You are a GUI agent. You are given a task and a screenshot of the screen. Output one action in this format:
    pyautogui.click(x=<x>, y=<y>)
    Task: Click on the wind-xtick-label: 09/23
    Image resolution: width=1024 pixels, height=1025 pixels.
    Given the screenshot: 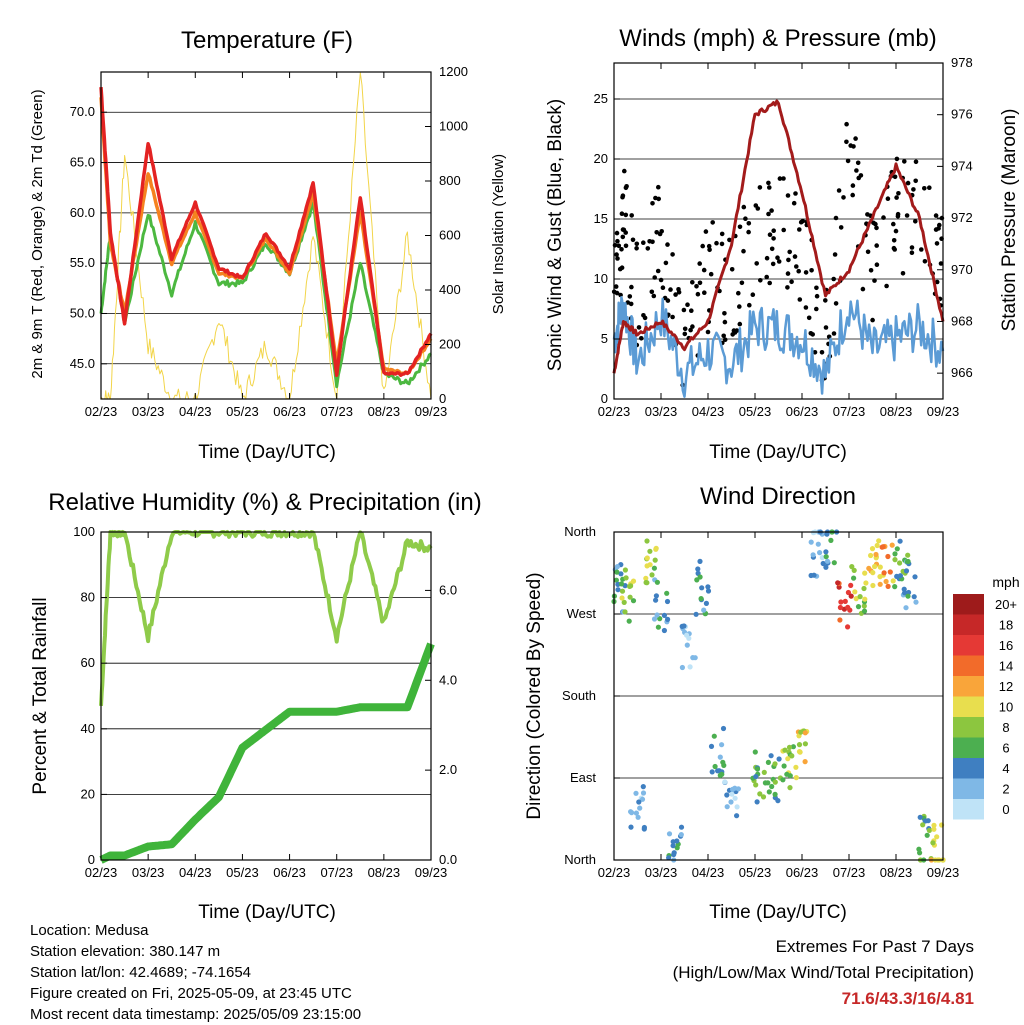 What is the action you would take?
    pyautogui.click(x=943, y=411)
    